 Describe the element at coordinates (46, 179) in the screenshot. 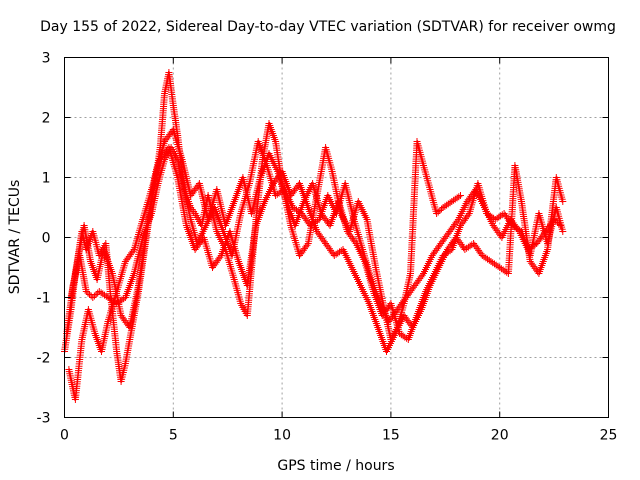

I see `y-tick-label: 1` at that location.